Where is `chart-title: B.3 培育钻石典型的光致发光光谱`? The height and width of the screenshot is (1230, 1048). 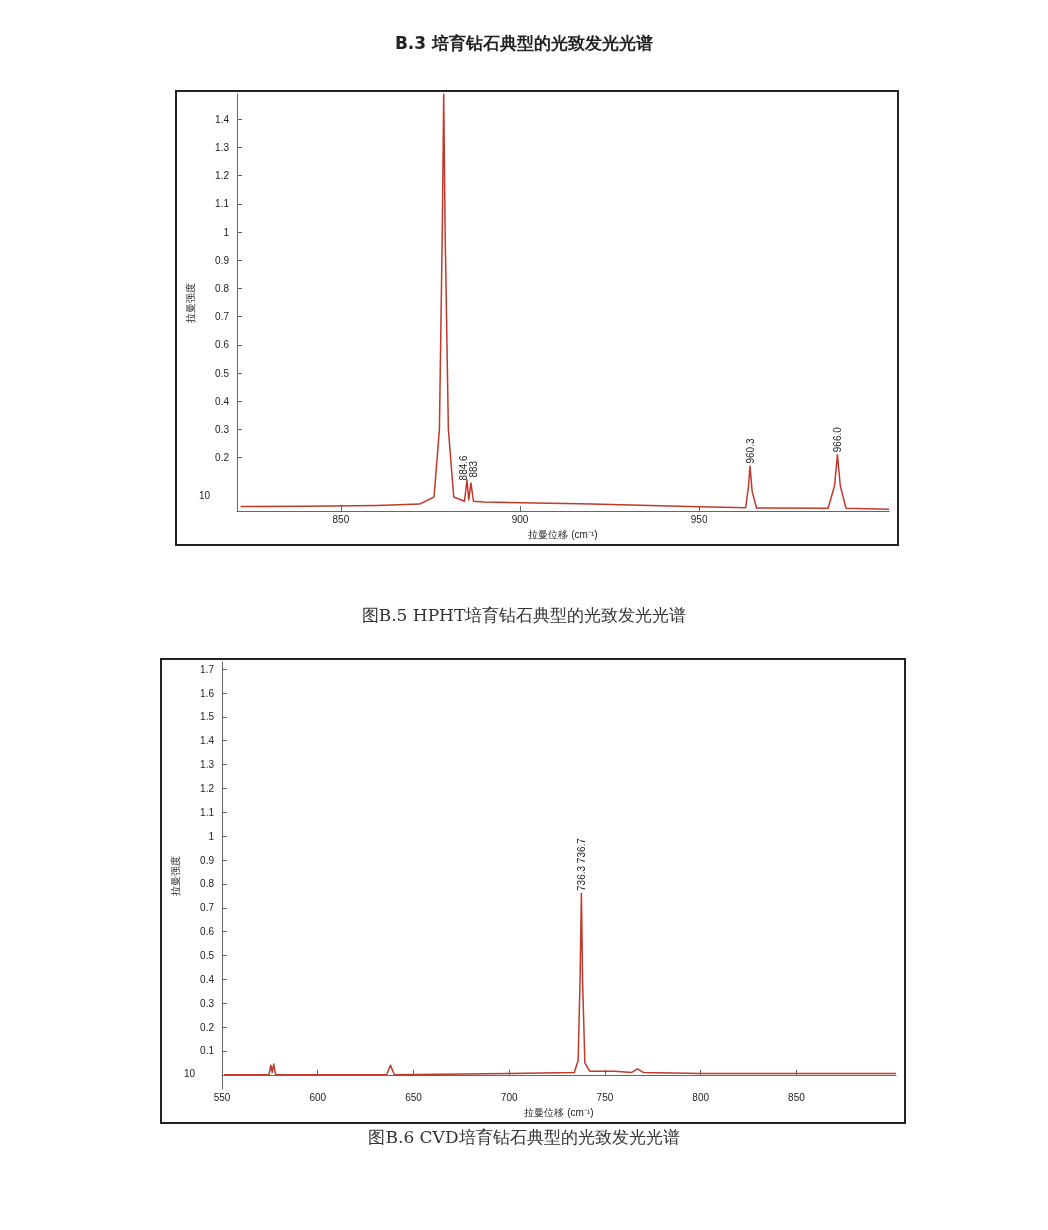 chart-title: B.3 培育钻石典型的光致发光光谱 is located at coordinates (524, 43).